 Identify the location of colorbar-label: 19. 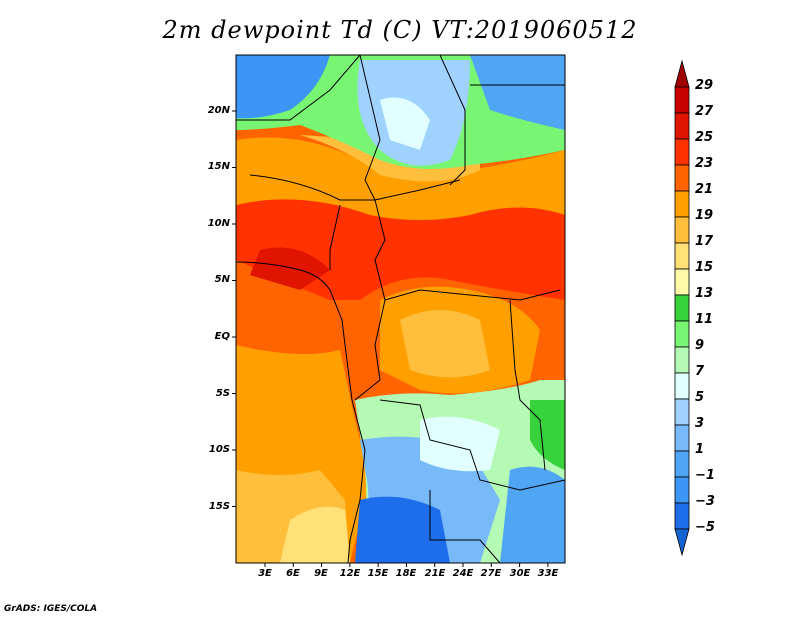
(704, 215).